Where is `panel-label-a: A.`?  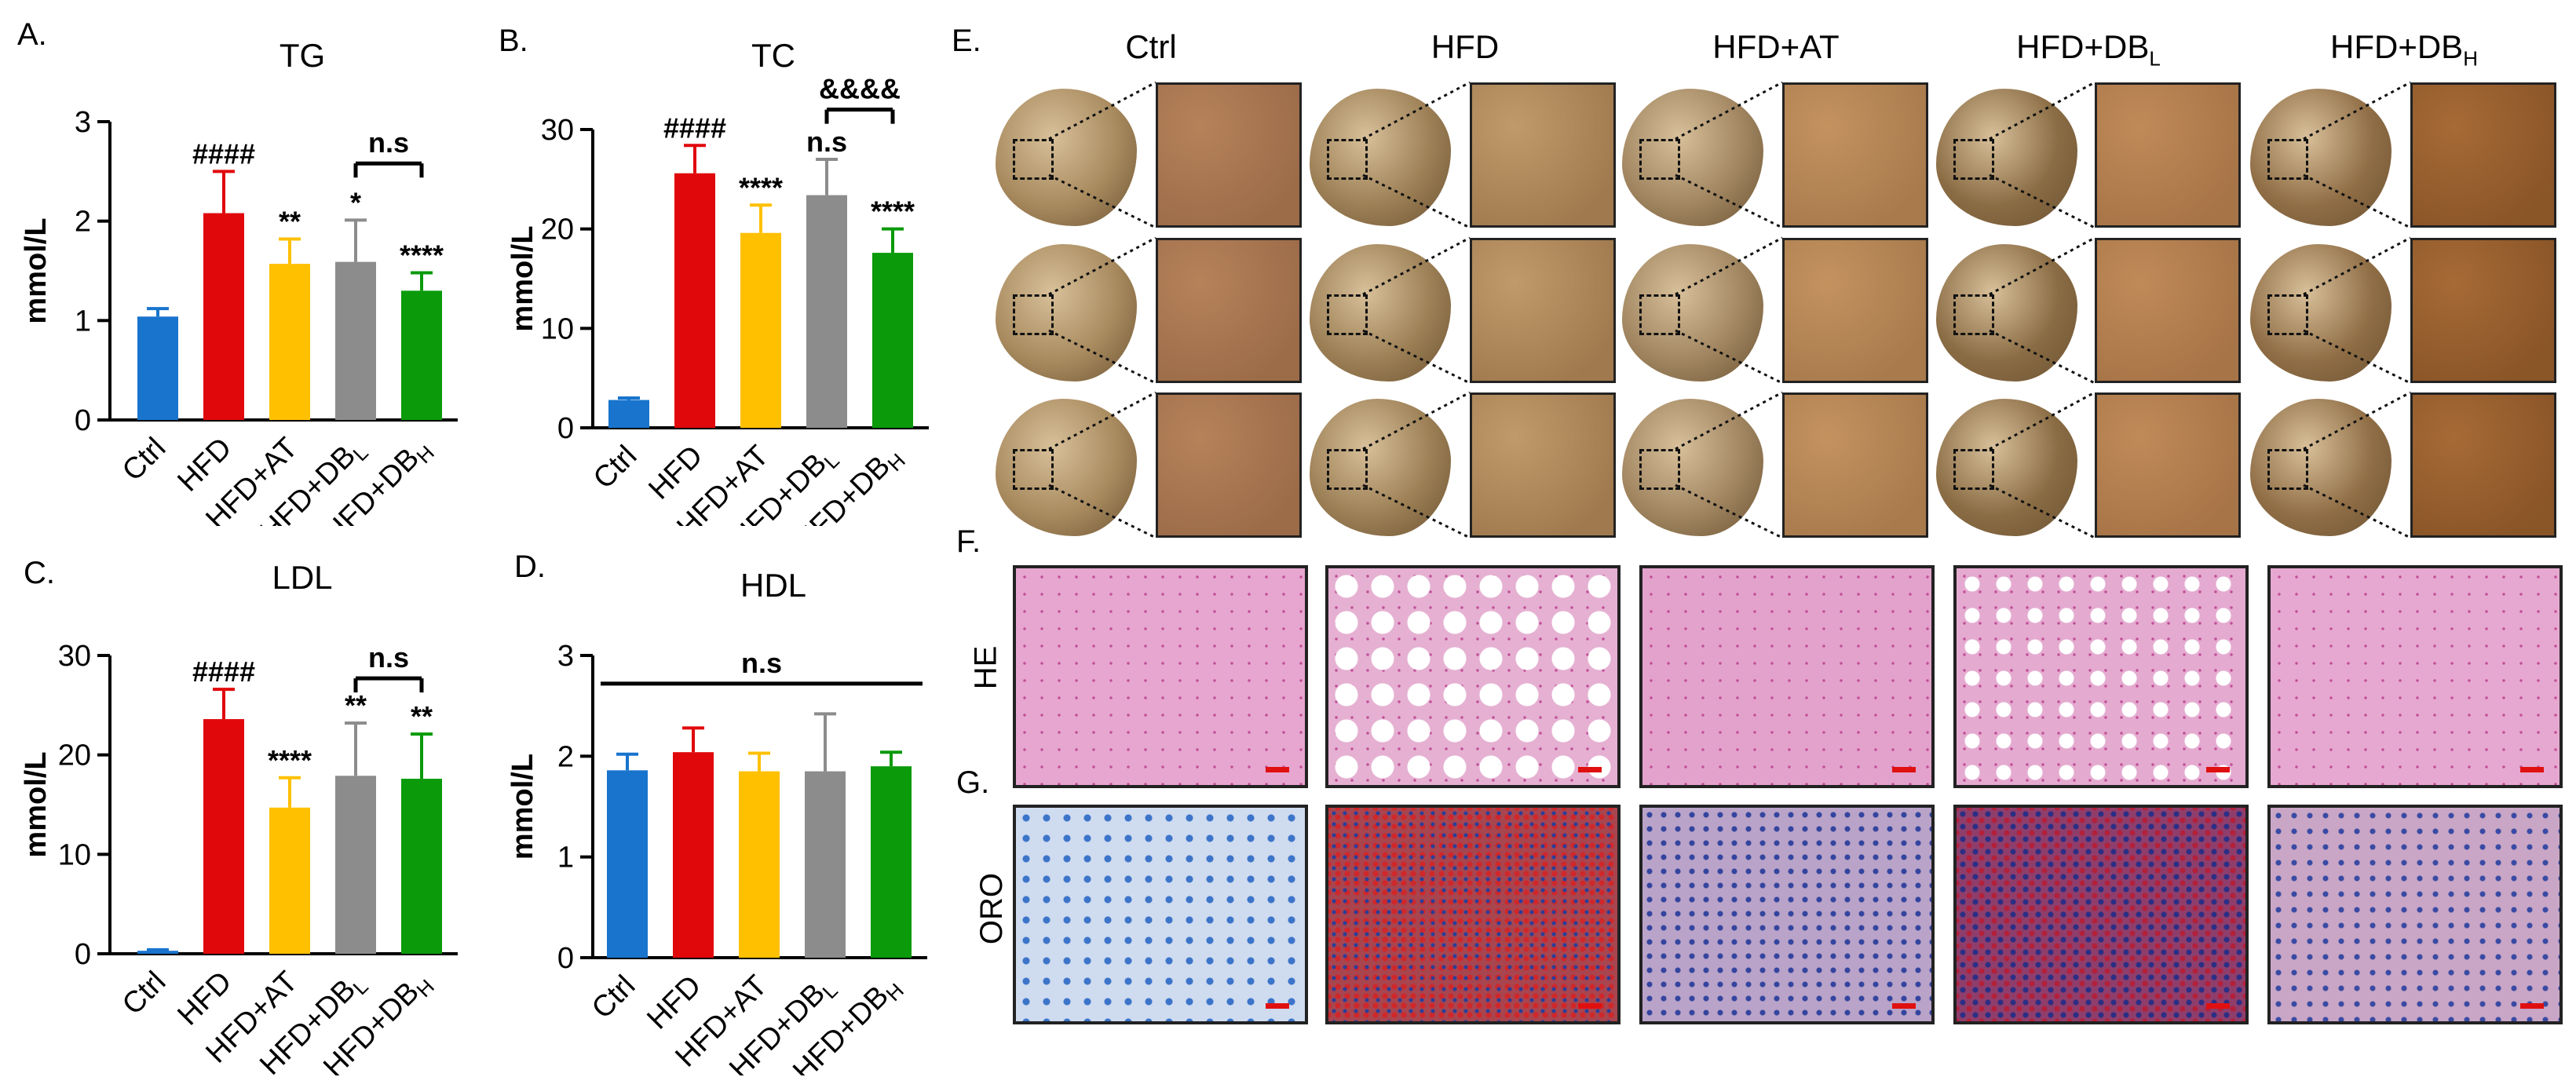
panel-label-a: A. is located at coordinates (32, 35).